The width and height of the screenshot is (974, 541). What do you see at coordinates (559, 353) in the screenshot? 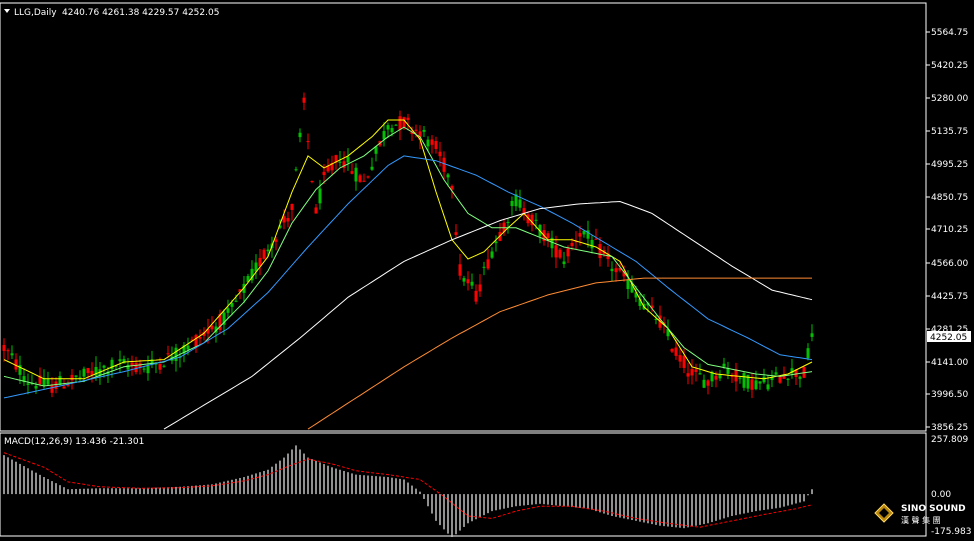
I see `ma-longest-line` at bounding box center [559, 353].